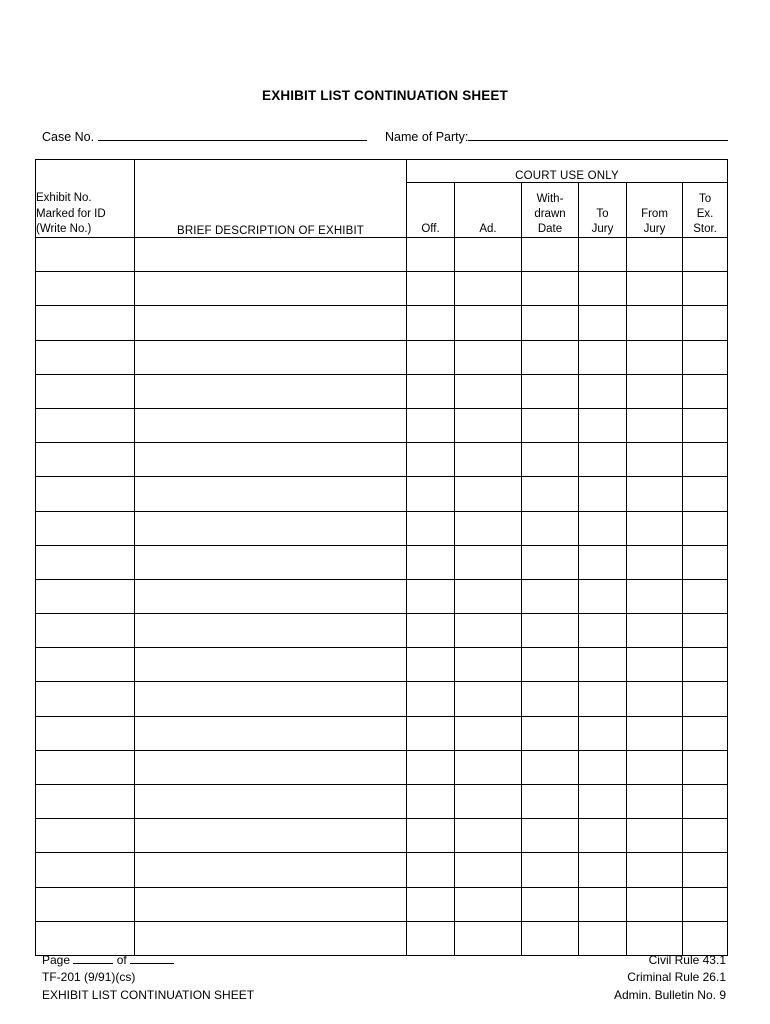 The image size is (770, 1024). What do you see at coordinates (598, 134) in the screenshot?
I see `name-of-party-input` at bounding box center [598, 134].